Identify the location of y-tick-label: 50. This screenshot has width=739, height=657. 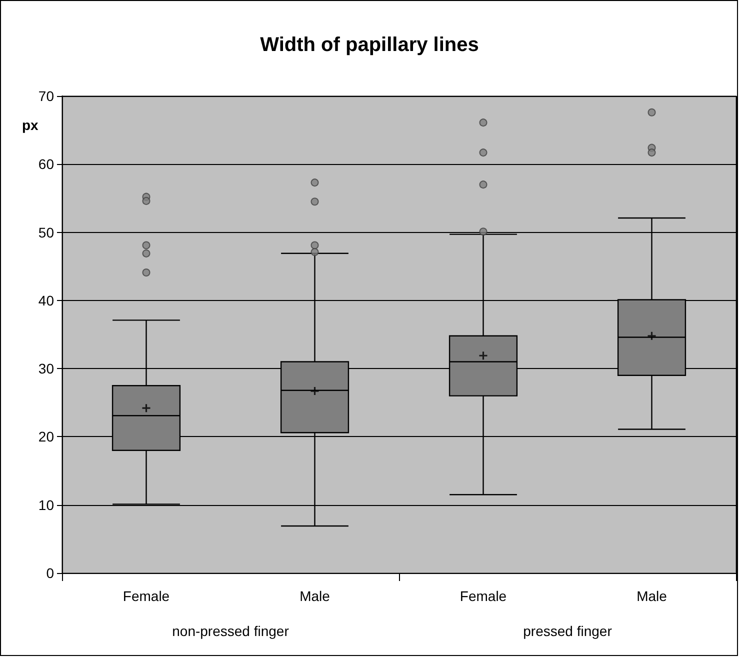
(46, 232).